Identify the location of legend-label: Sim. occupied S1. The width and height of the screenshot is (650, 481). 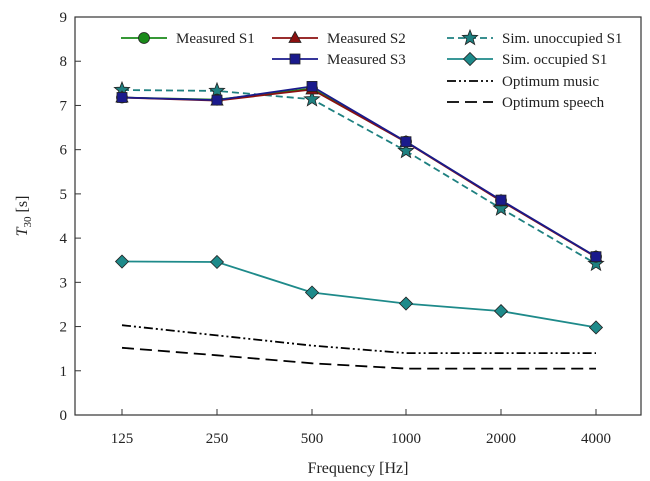
(554, 60).